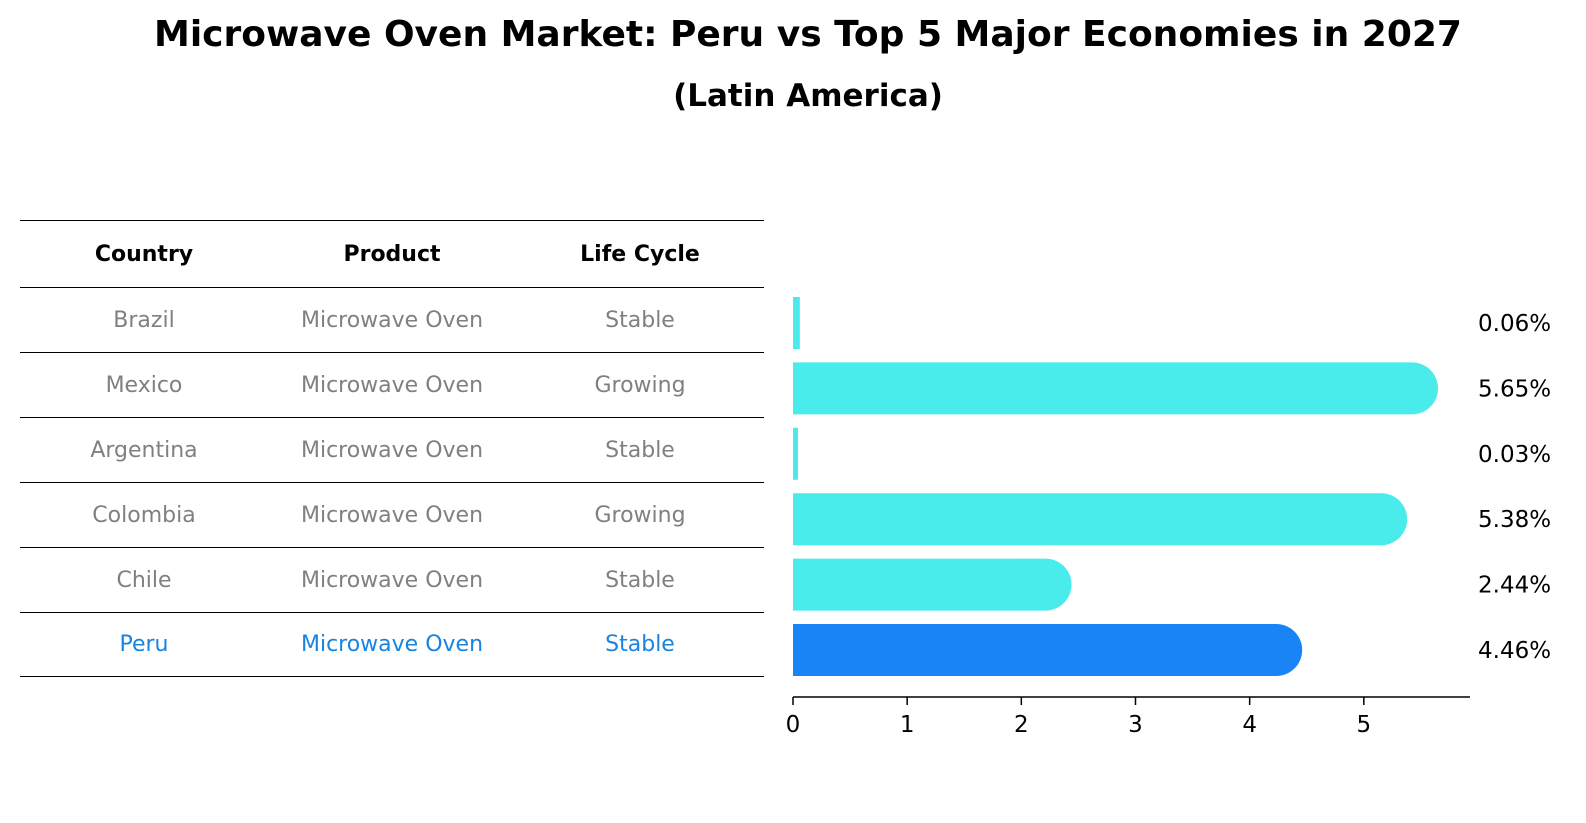  Describe the element at coordinates (1048, 650) in the screenshot. I see `bar-peru` at that location.